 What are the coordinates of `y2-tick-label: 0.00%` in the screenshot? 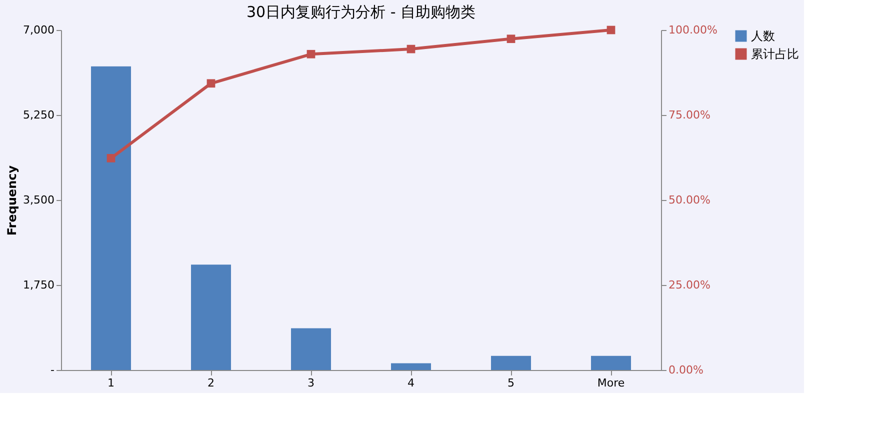 It's located at (686, 370).